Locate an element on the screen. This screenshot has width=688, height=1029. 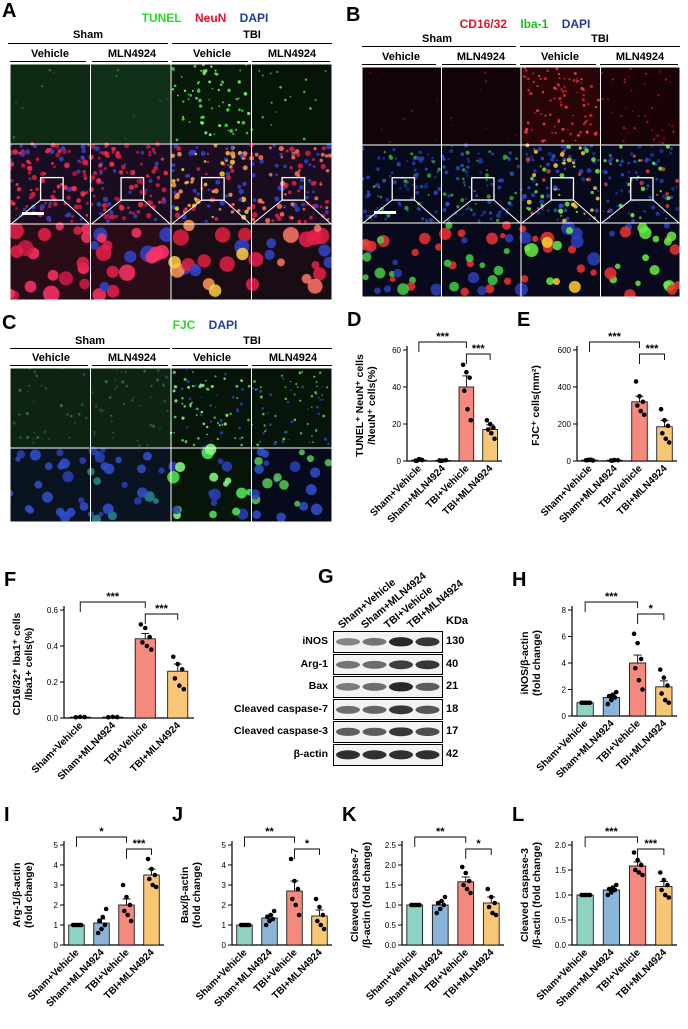
legend-dapi: DAPI is located at coordinates (223, 325).